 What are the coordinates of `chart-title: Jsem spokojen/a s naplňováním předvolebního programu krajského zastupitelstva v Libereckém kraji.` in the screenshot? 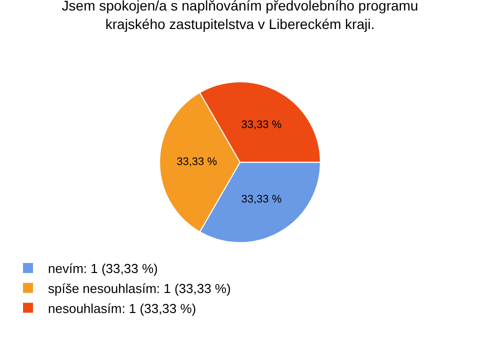 It's located at (240, 16).